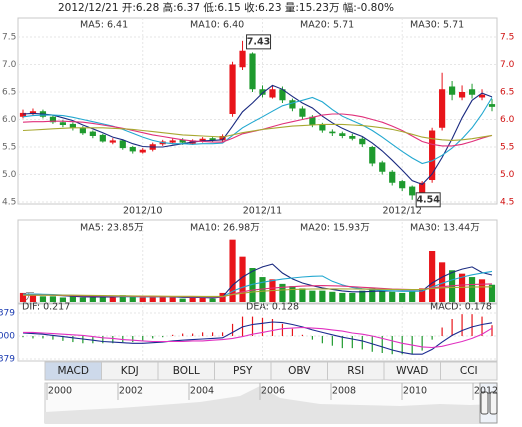 The height and width of the screenshot is (427, 522). Describe the element at coordinates (9, 65) in the screenshot. I see `y-tick-label: 7.0` at that location.